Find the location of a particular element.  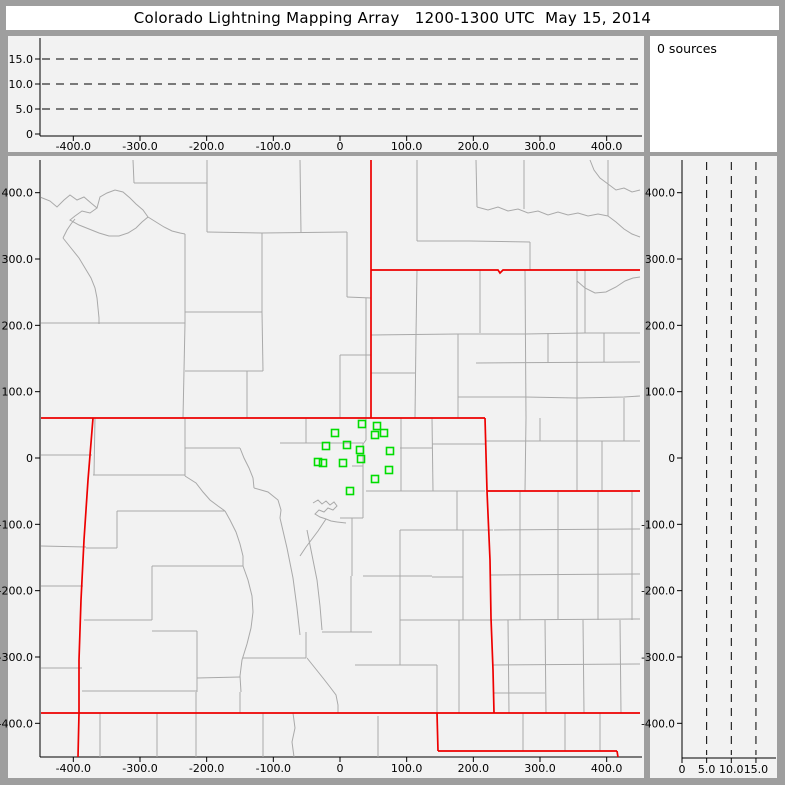

sources-count-label: 0 sources is located at coordinates (687, 48).